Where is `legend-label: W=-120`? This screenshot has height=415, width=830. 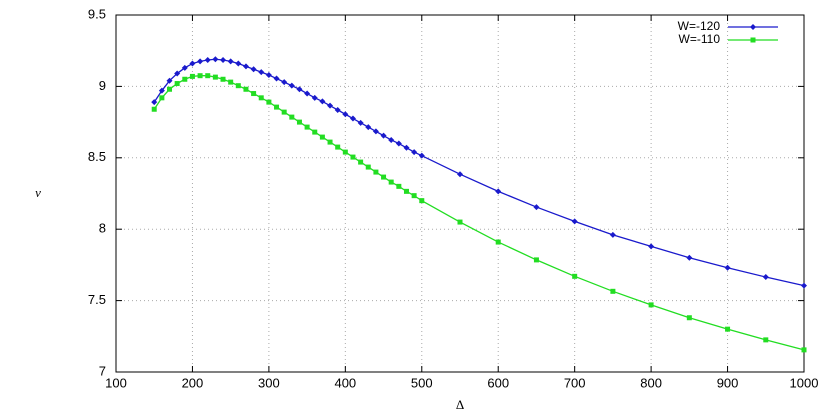 legend-label: W=-120 is located at coordinates (699, 26).